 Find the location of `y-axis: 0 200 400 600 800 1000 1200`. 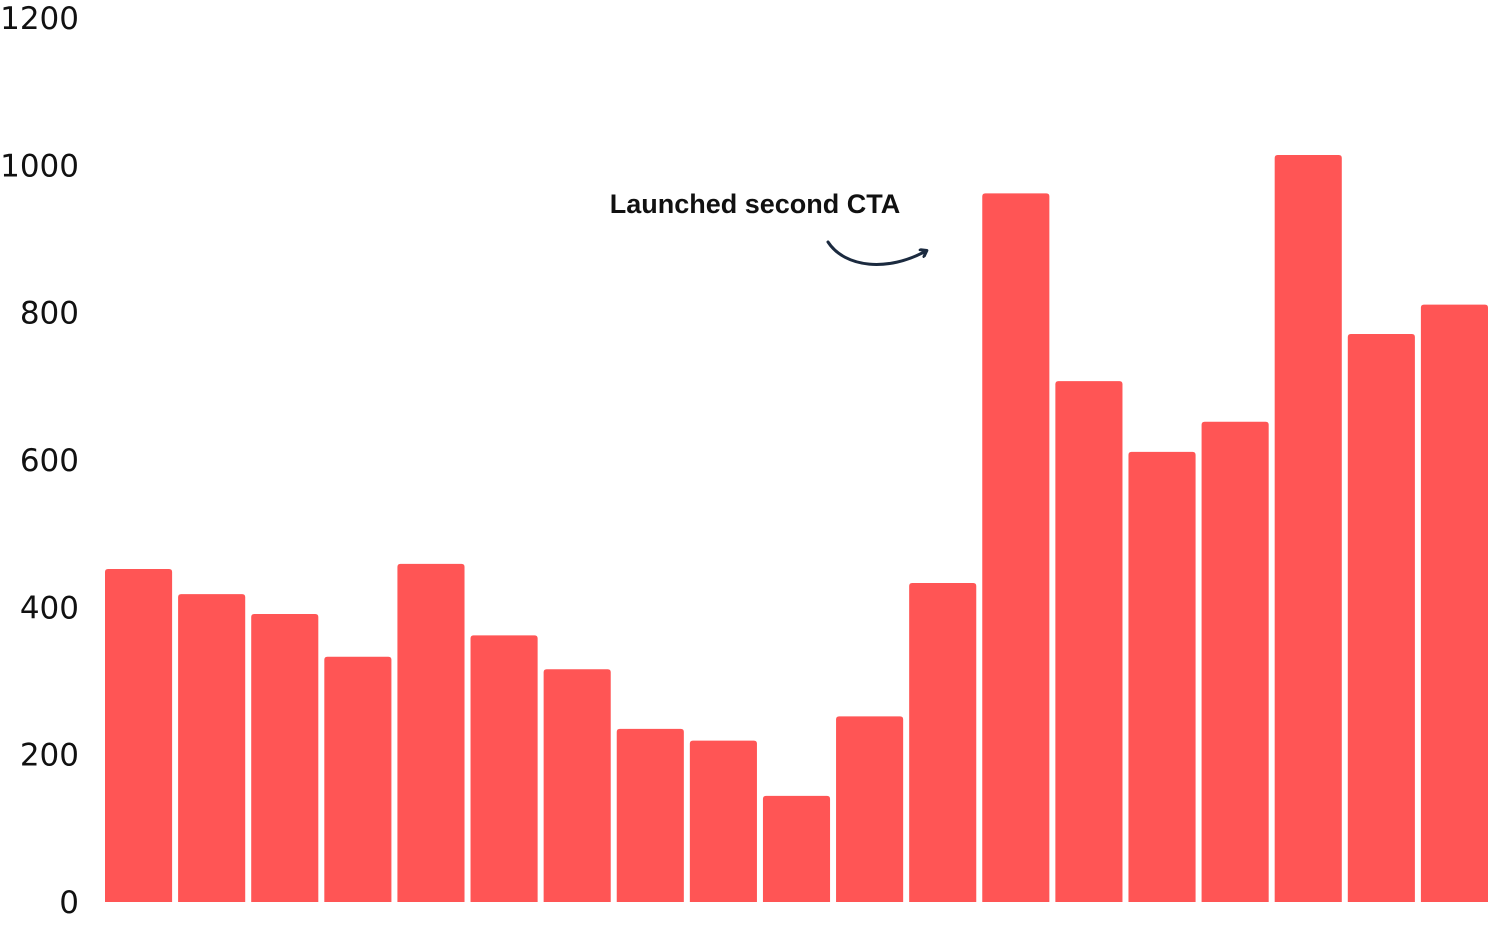

y-axis: 0 200 400 600 800 1000 1200 is located at coordinates (39, 461).